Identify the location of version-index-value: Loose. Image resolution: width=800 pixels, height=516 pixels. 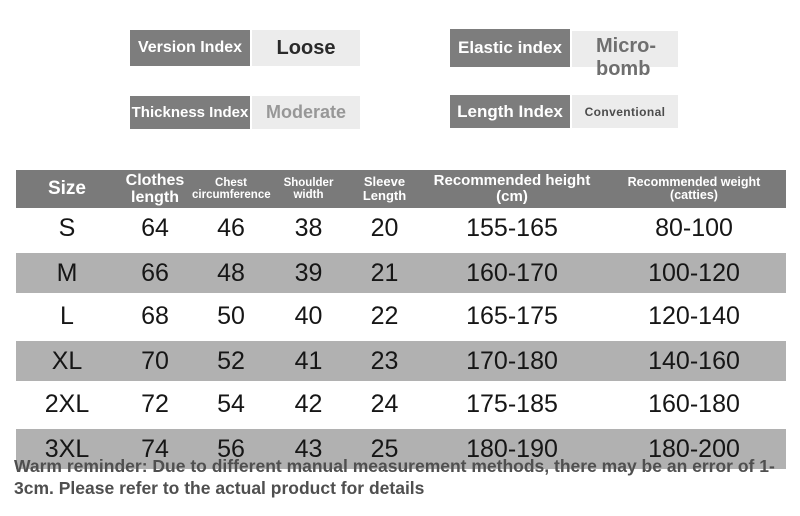
(306, 48).